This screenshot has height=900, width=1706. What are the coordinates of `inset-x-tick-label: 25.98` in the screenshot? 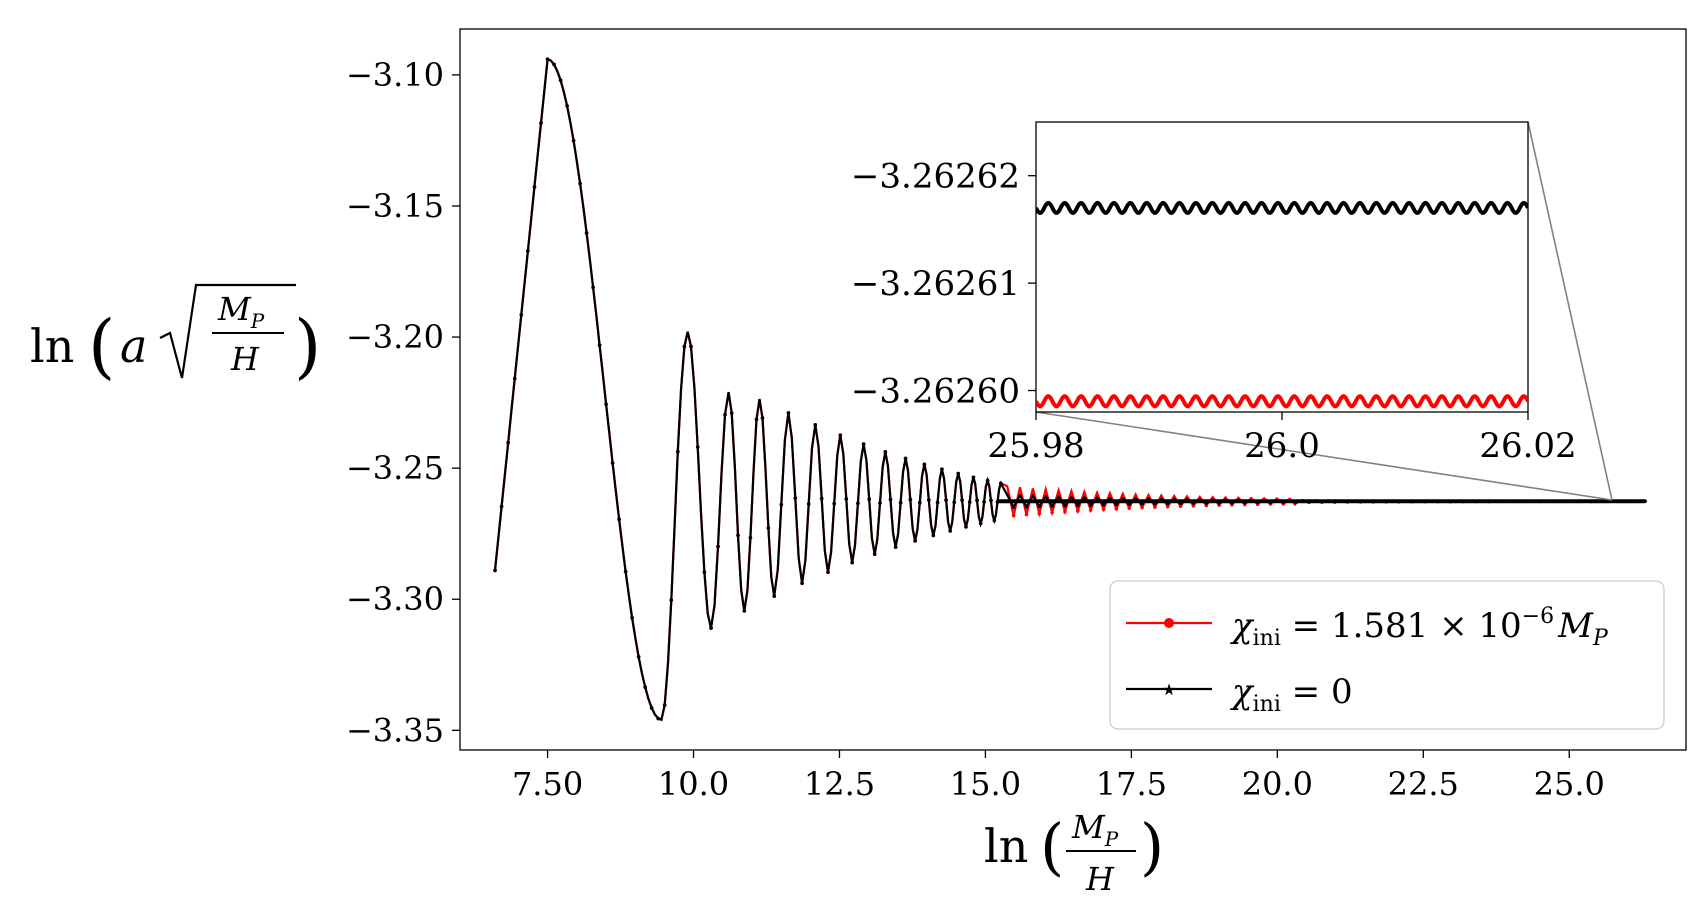 It's located at (1035, 446).